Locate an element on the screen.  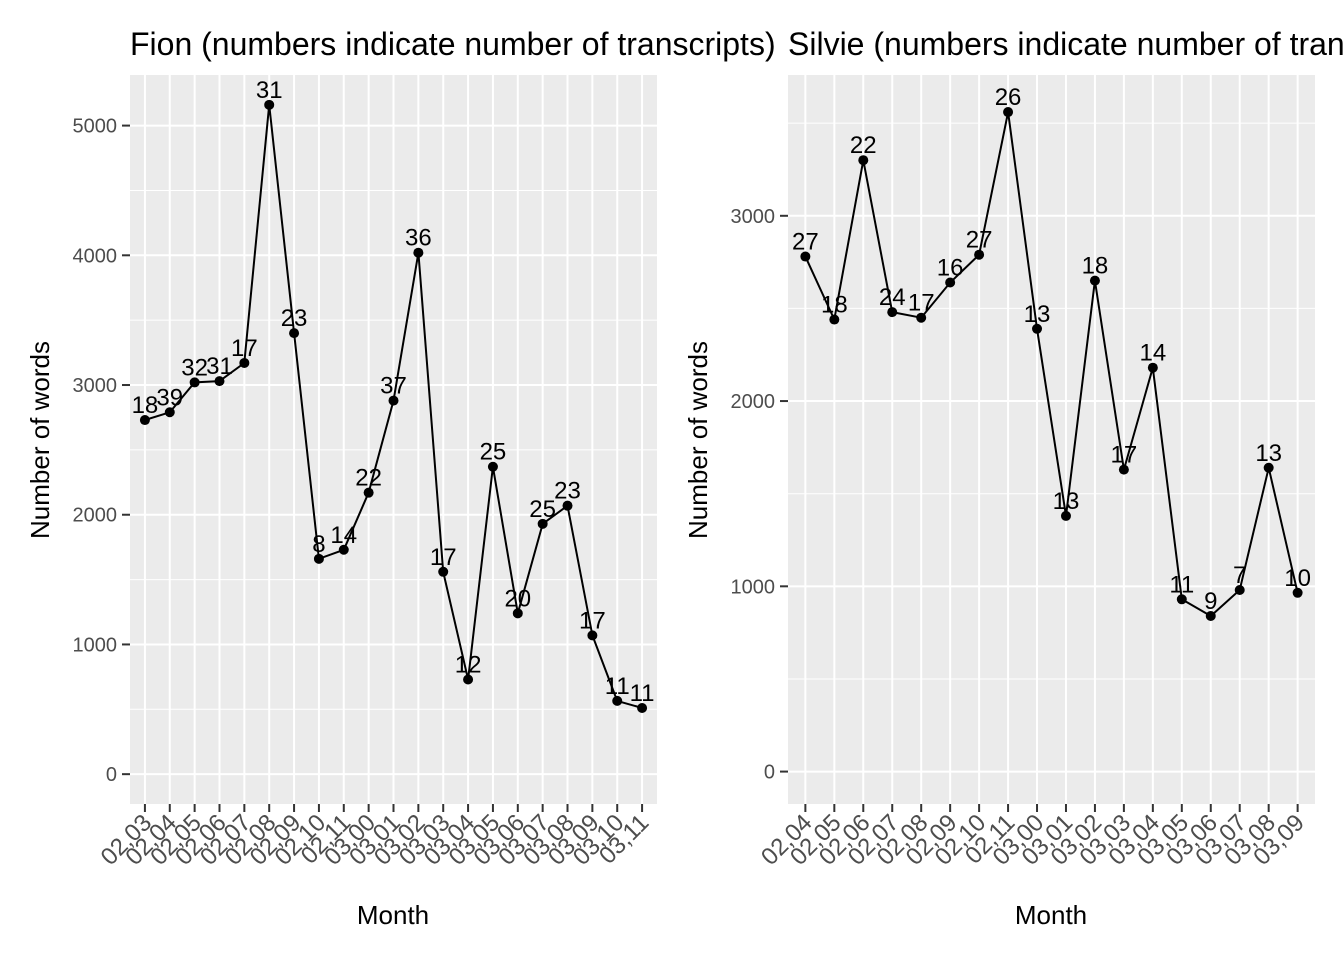
data-label: 9 is located at coordinates (1210, 601).